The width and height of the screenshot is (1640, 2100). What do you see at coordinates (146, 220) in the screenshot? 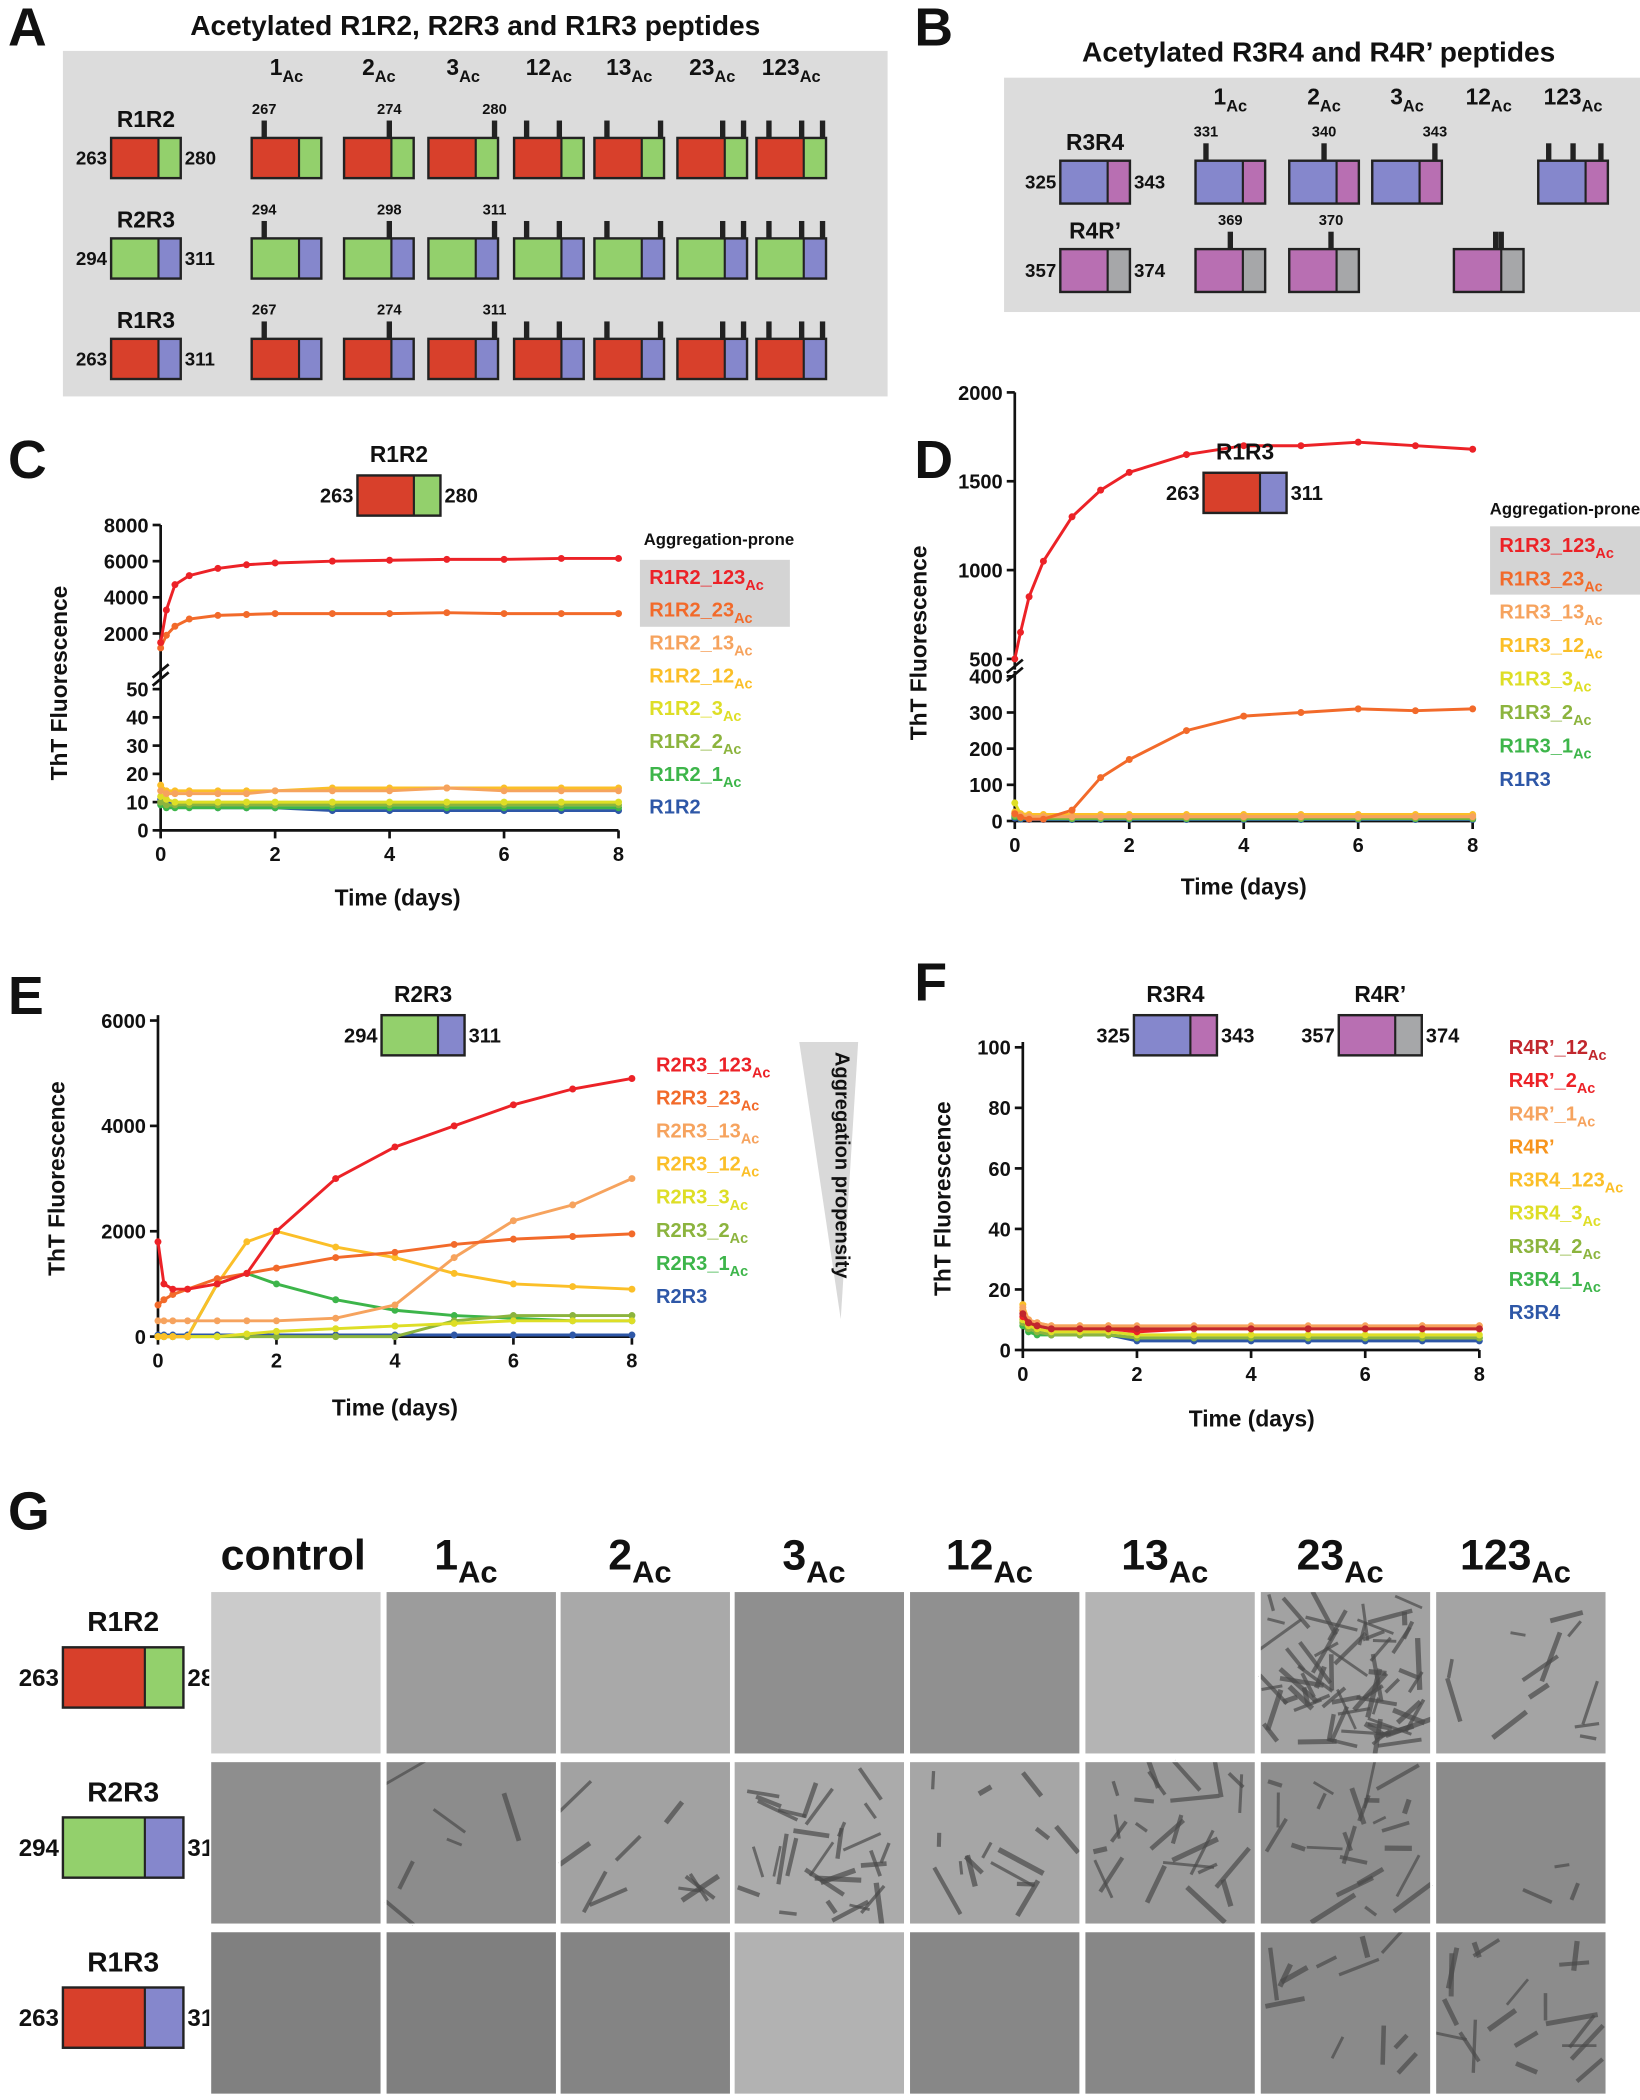
I see `row-label: R2R3` at bounding box center [146, 220].